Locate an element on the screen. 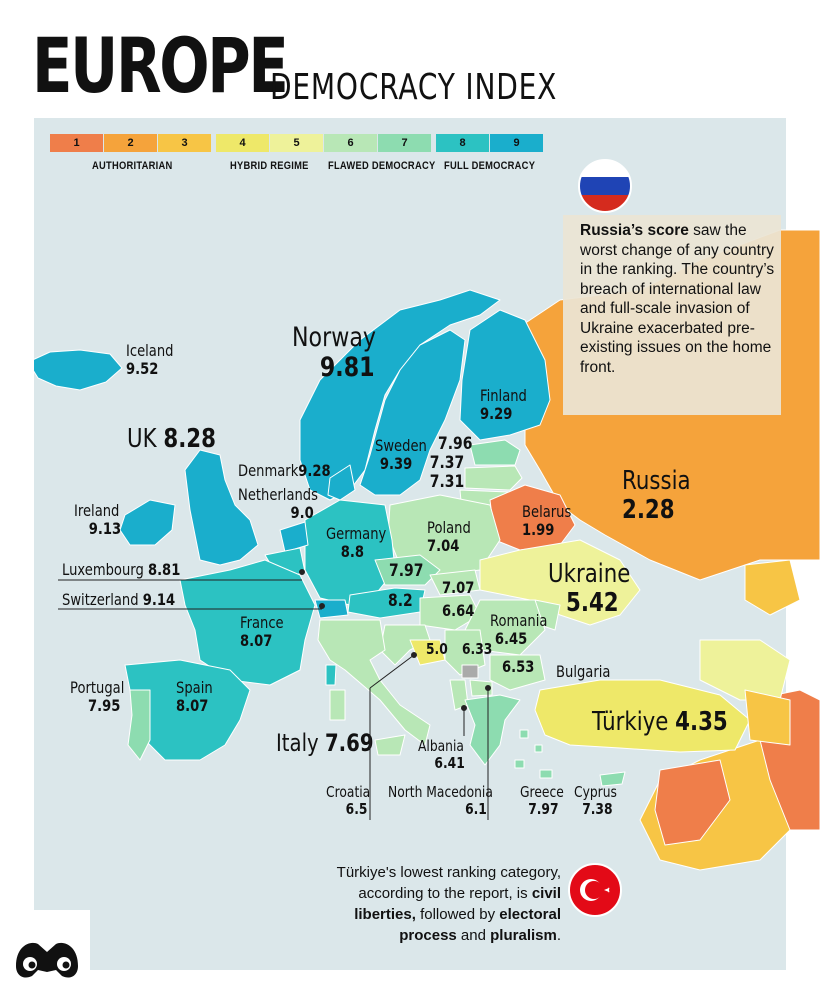  country-france is located at coordinates (247, 622).